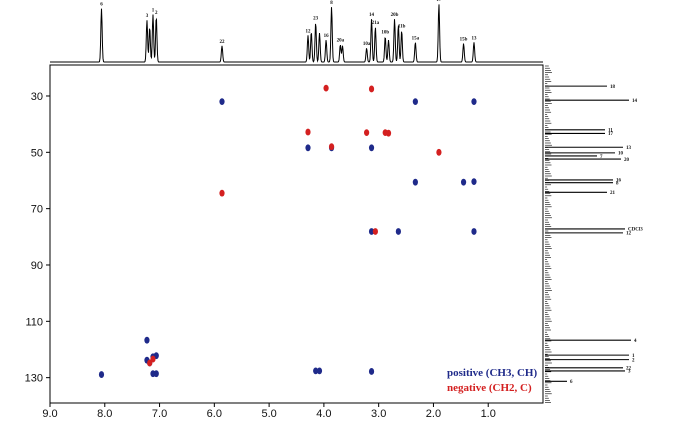  Describe the element at coordinates (613, 193) in the screenshot. I see `carbon-peak-label: 21` at that location.